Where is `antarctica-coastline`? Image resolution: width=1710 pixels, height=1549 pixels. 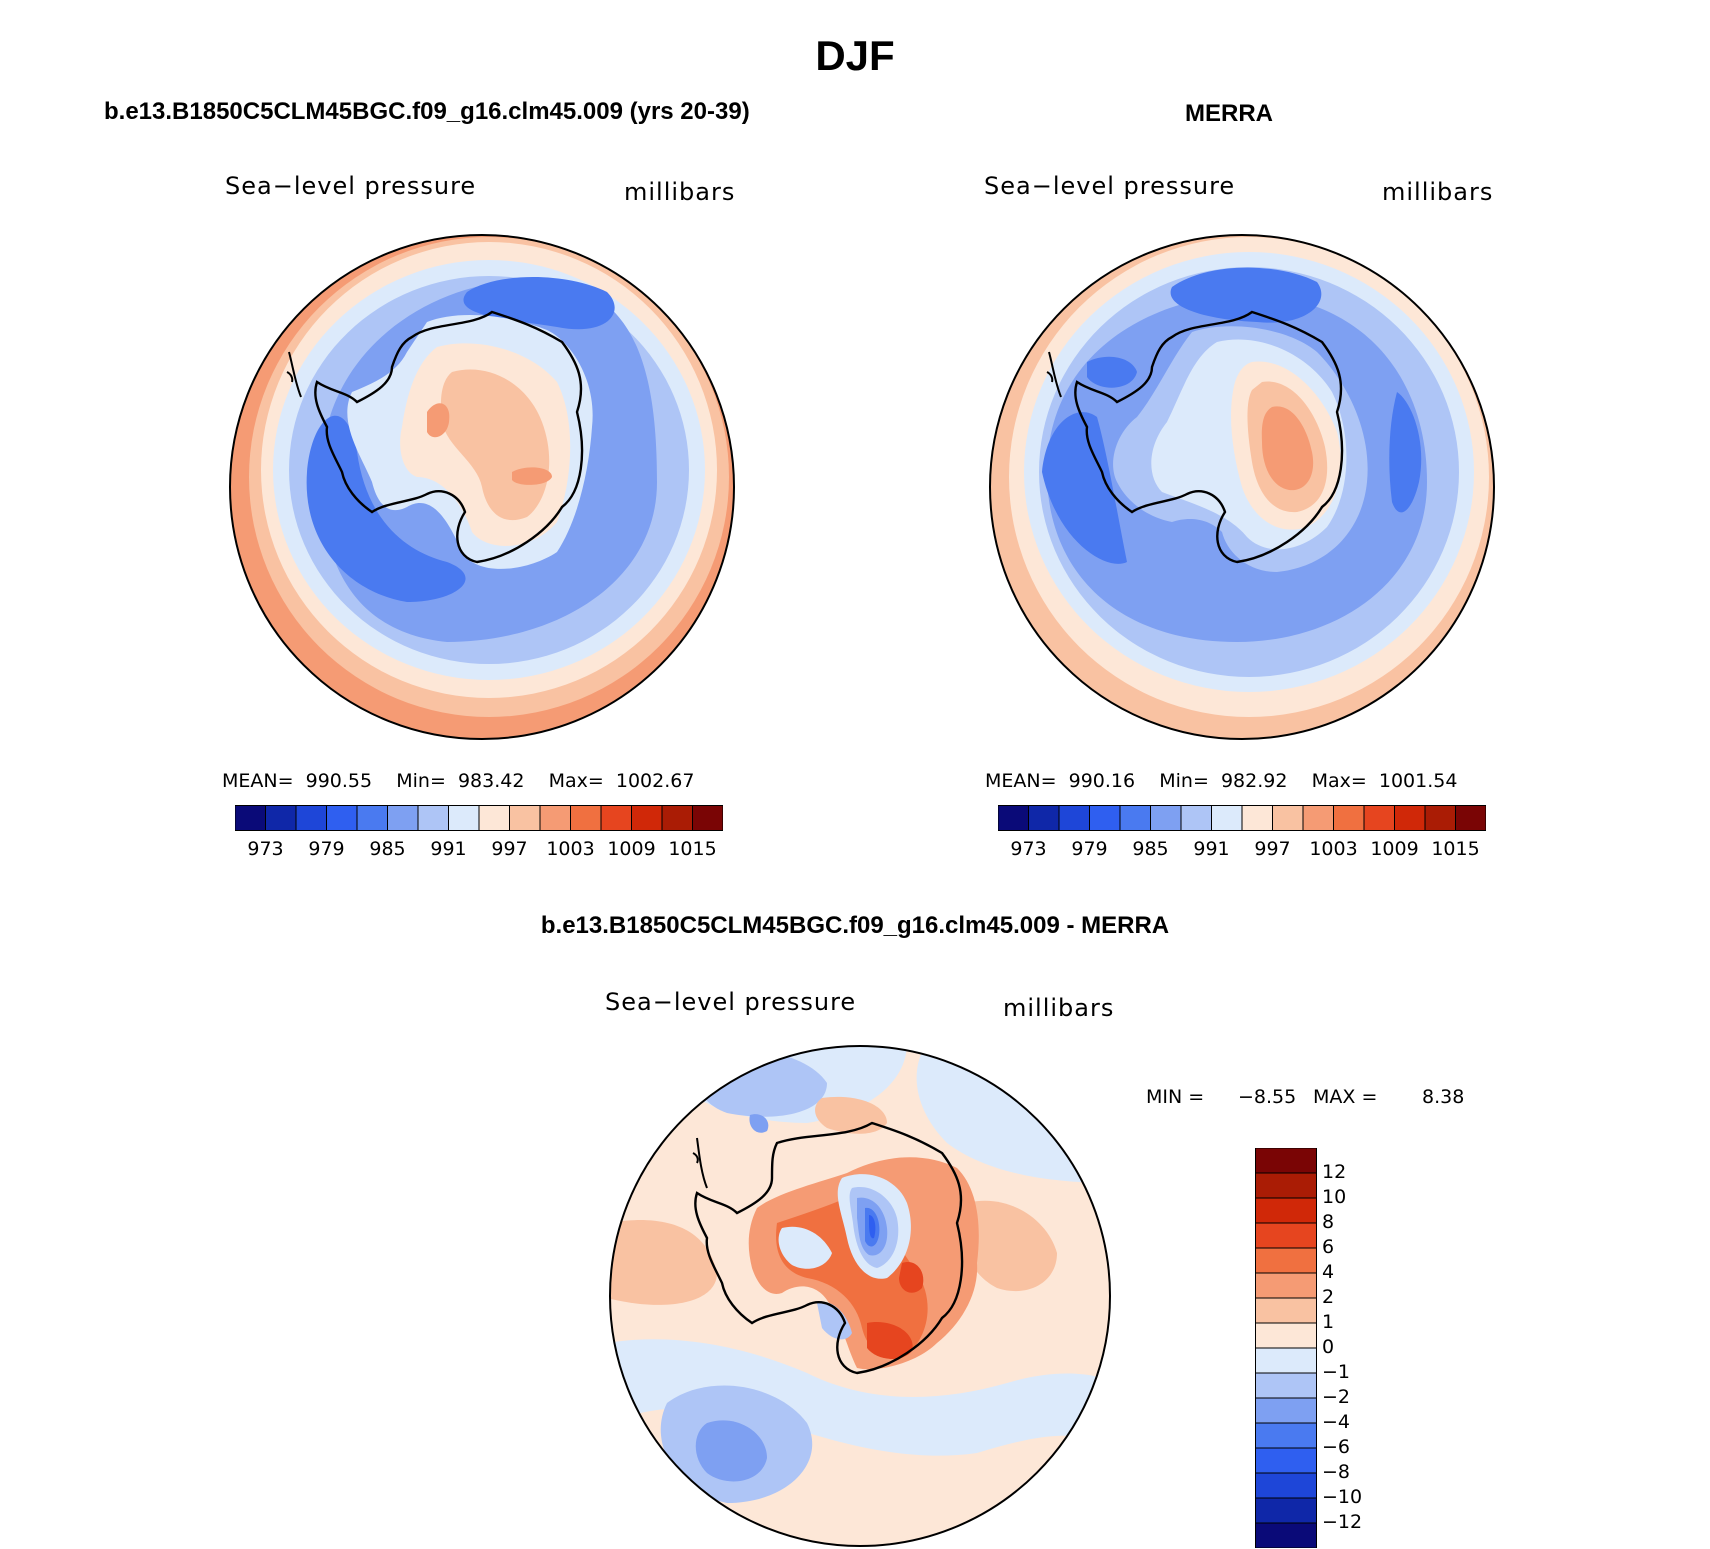 antarctica-coastline is located at coordinates (449, 437).